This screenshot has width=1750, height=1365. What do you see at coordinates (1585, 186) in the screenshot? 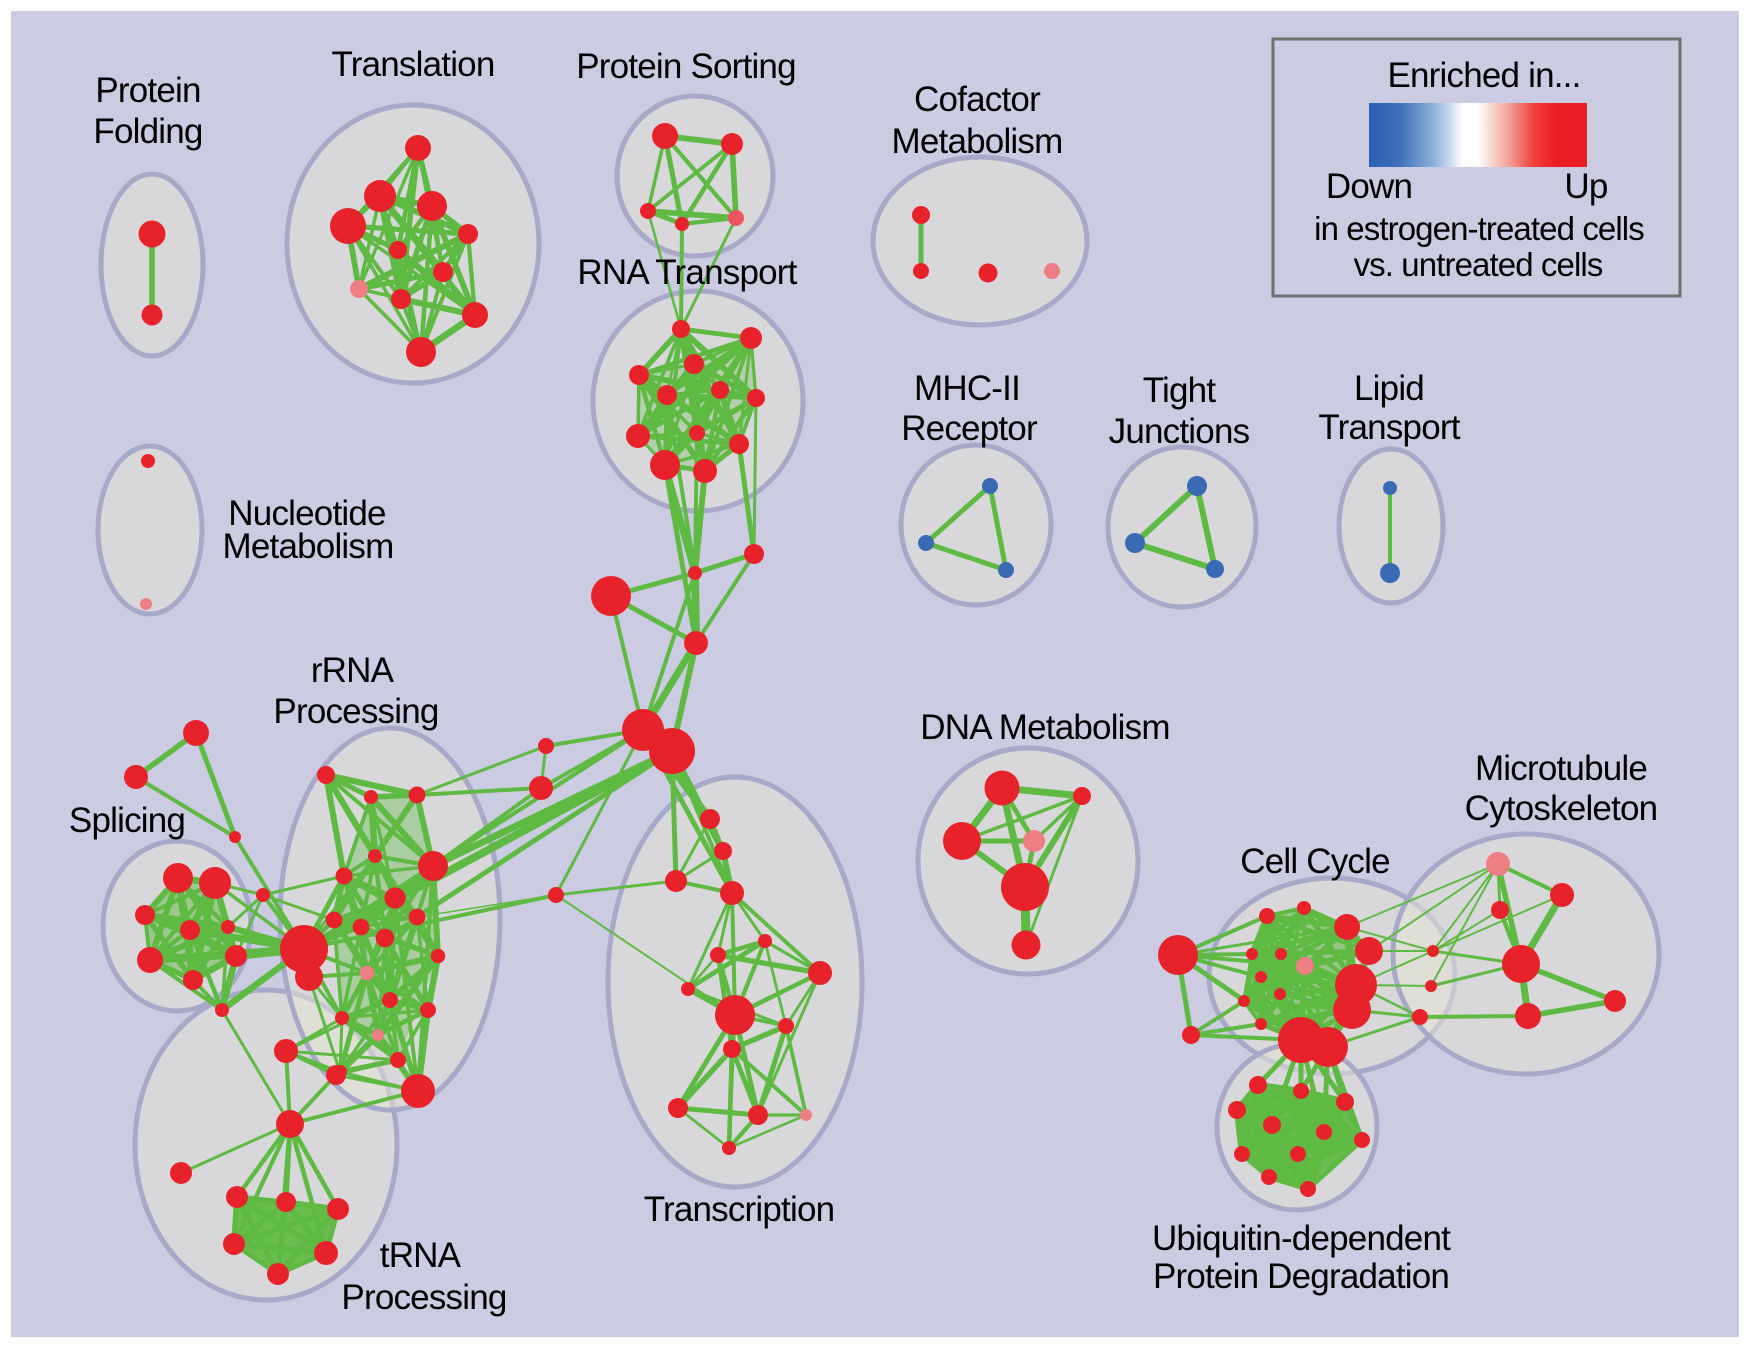
I see `svg-text: Up` at bounding box center [1585, 186].